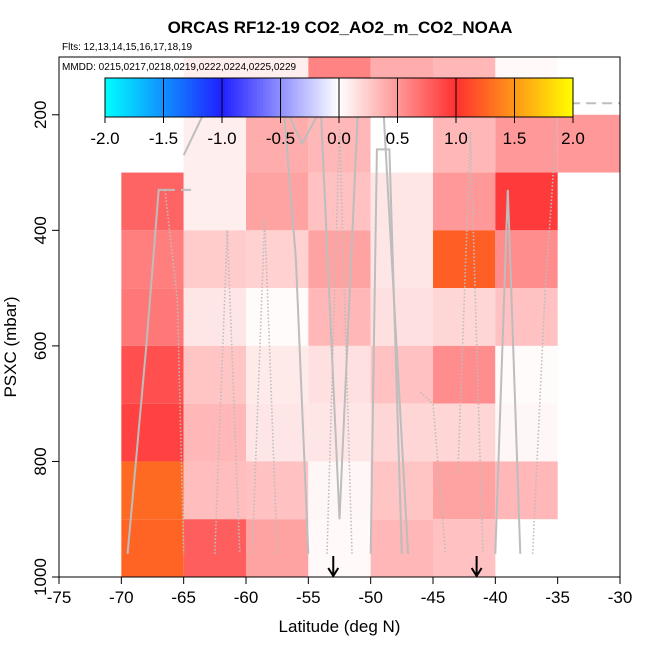  Describe the element at coordinates (340, 626) in the screenshot. I see `x-axis-label: Latitude (deg N)` at that location.